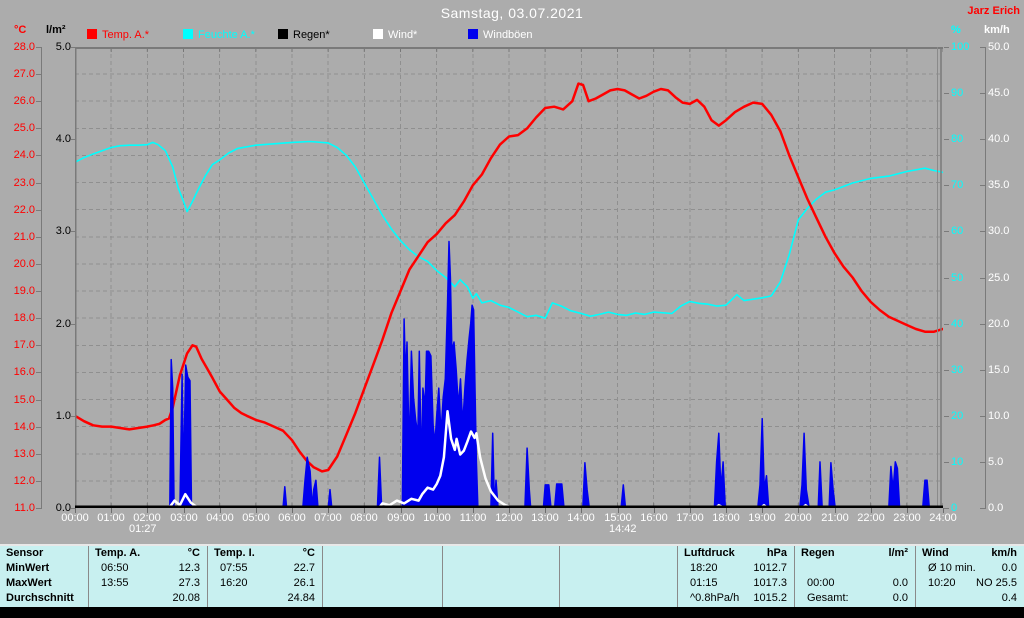 The height and width of the screenshot is (618, 1024). What do you see at coordinates (226, 35) in the screenshot?
I see `legend-label: Feuchte A.*` at bounding box center [226, 35].